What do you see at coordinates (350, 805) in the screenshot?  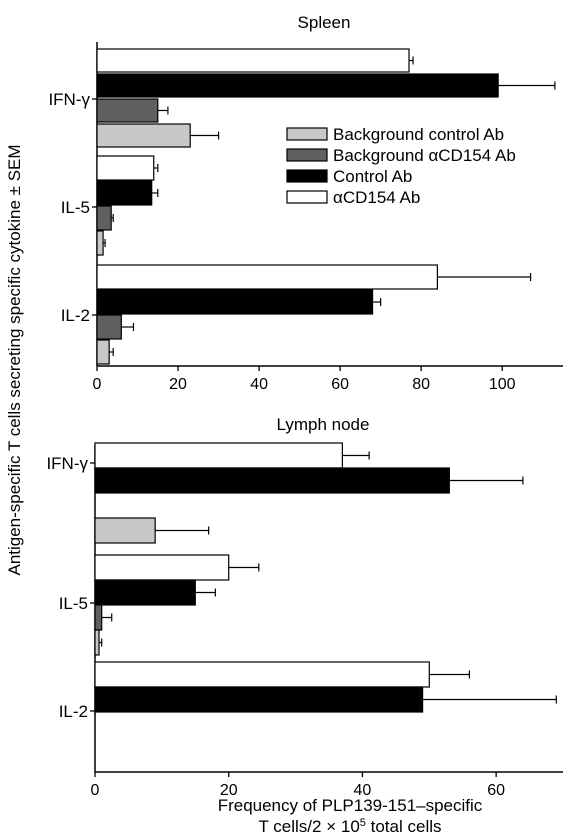 I see `x-axis-label-line-1: Frequency of PLP139-151–specific` at bounding box center [350, 805].